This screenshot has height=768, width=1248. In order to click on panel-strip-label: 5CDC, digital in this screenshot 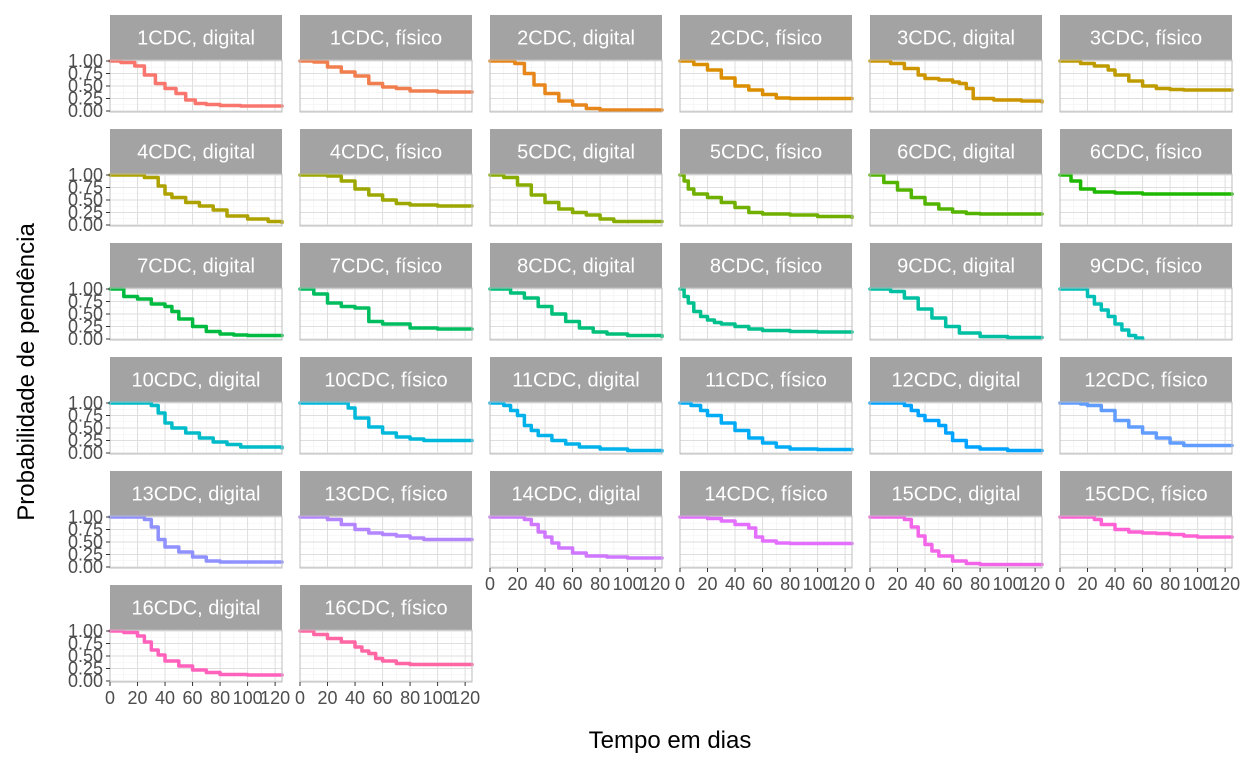, I will do `click(576, 153)`.